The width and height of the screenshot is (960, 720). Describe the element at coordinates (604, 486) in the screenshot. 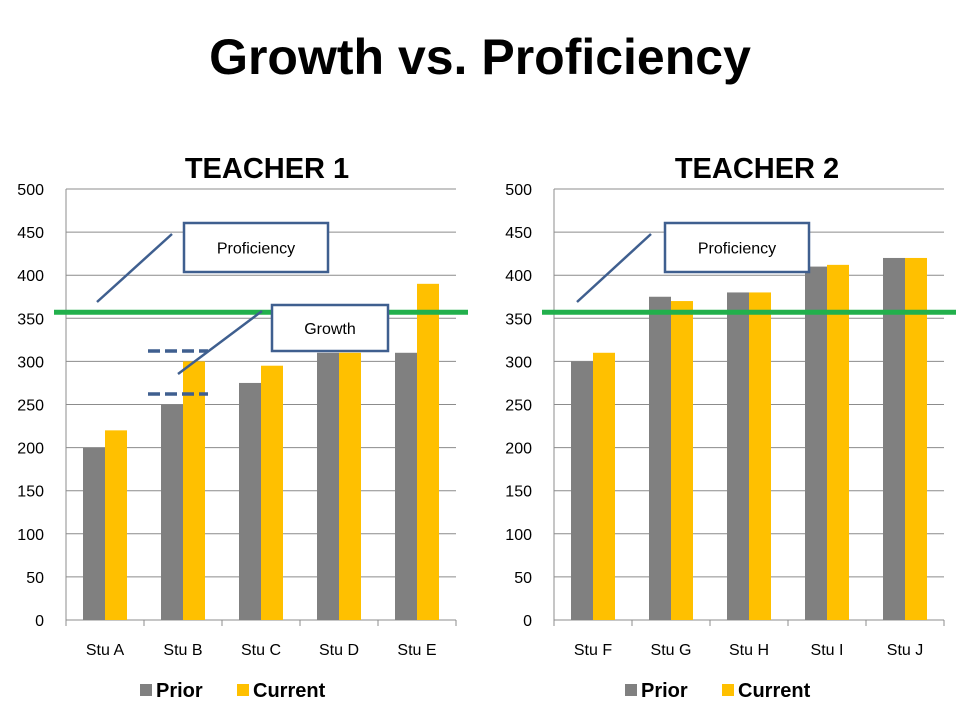

I see `bar-current-stu-f` at that location.